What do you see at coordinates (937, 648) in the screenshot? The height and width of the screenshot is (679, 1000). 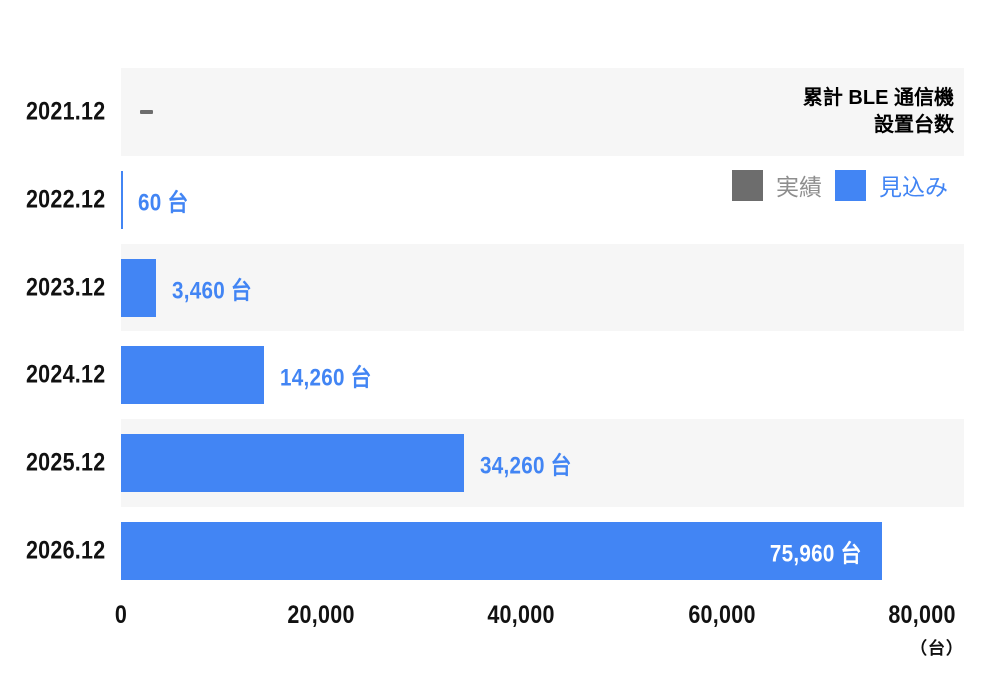 I see `x-axis-unit-label: （台）` at bounding box center [937, 648].